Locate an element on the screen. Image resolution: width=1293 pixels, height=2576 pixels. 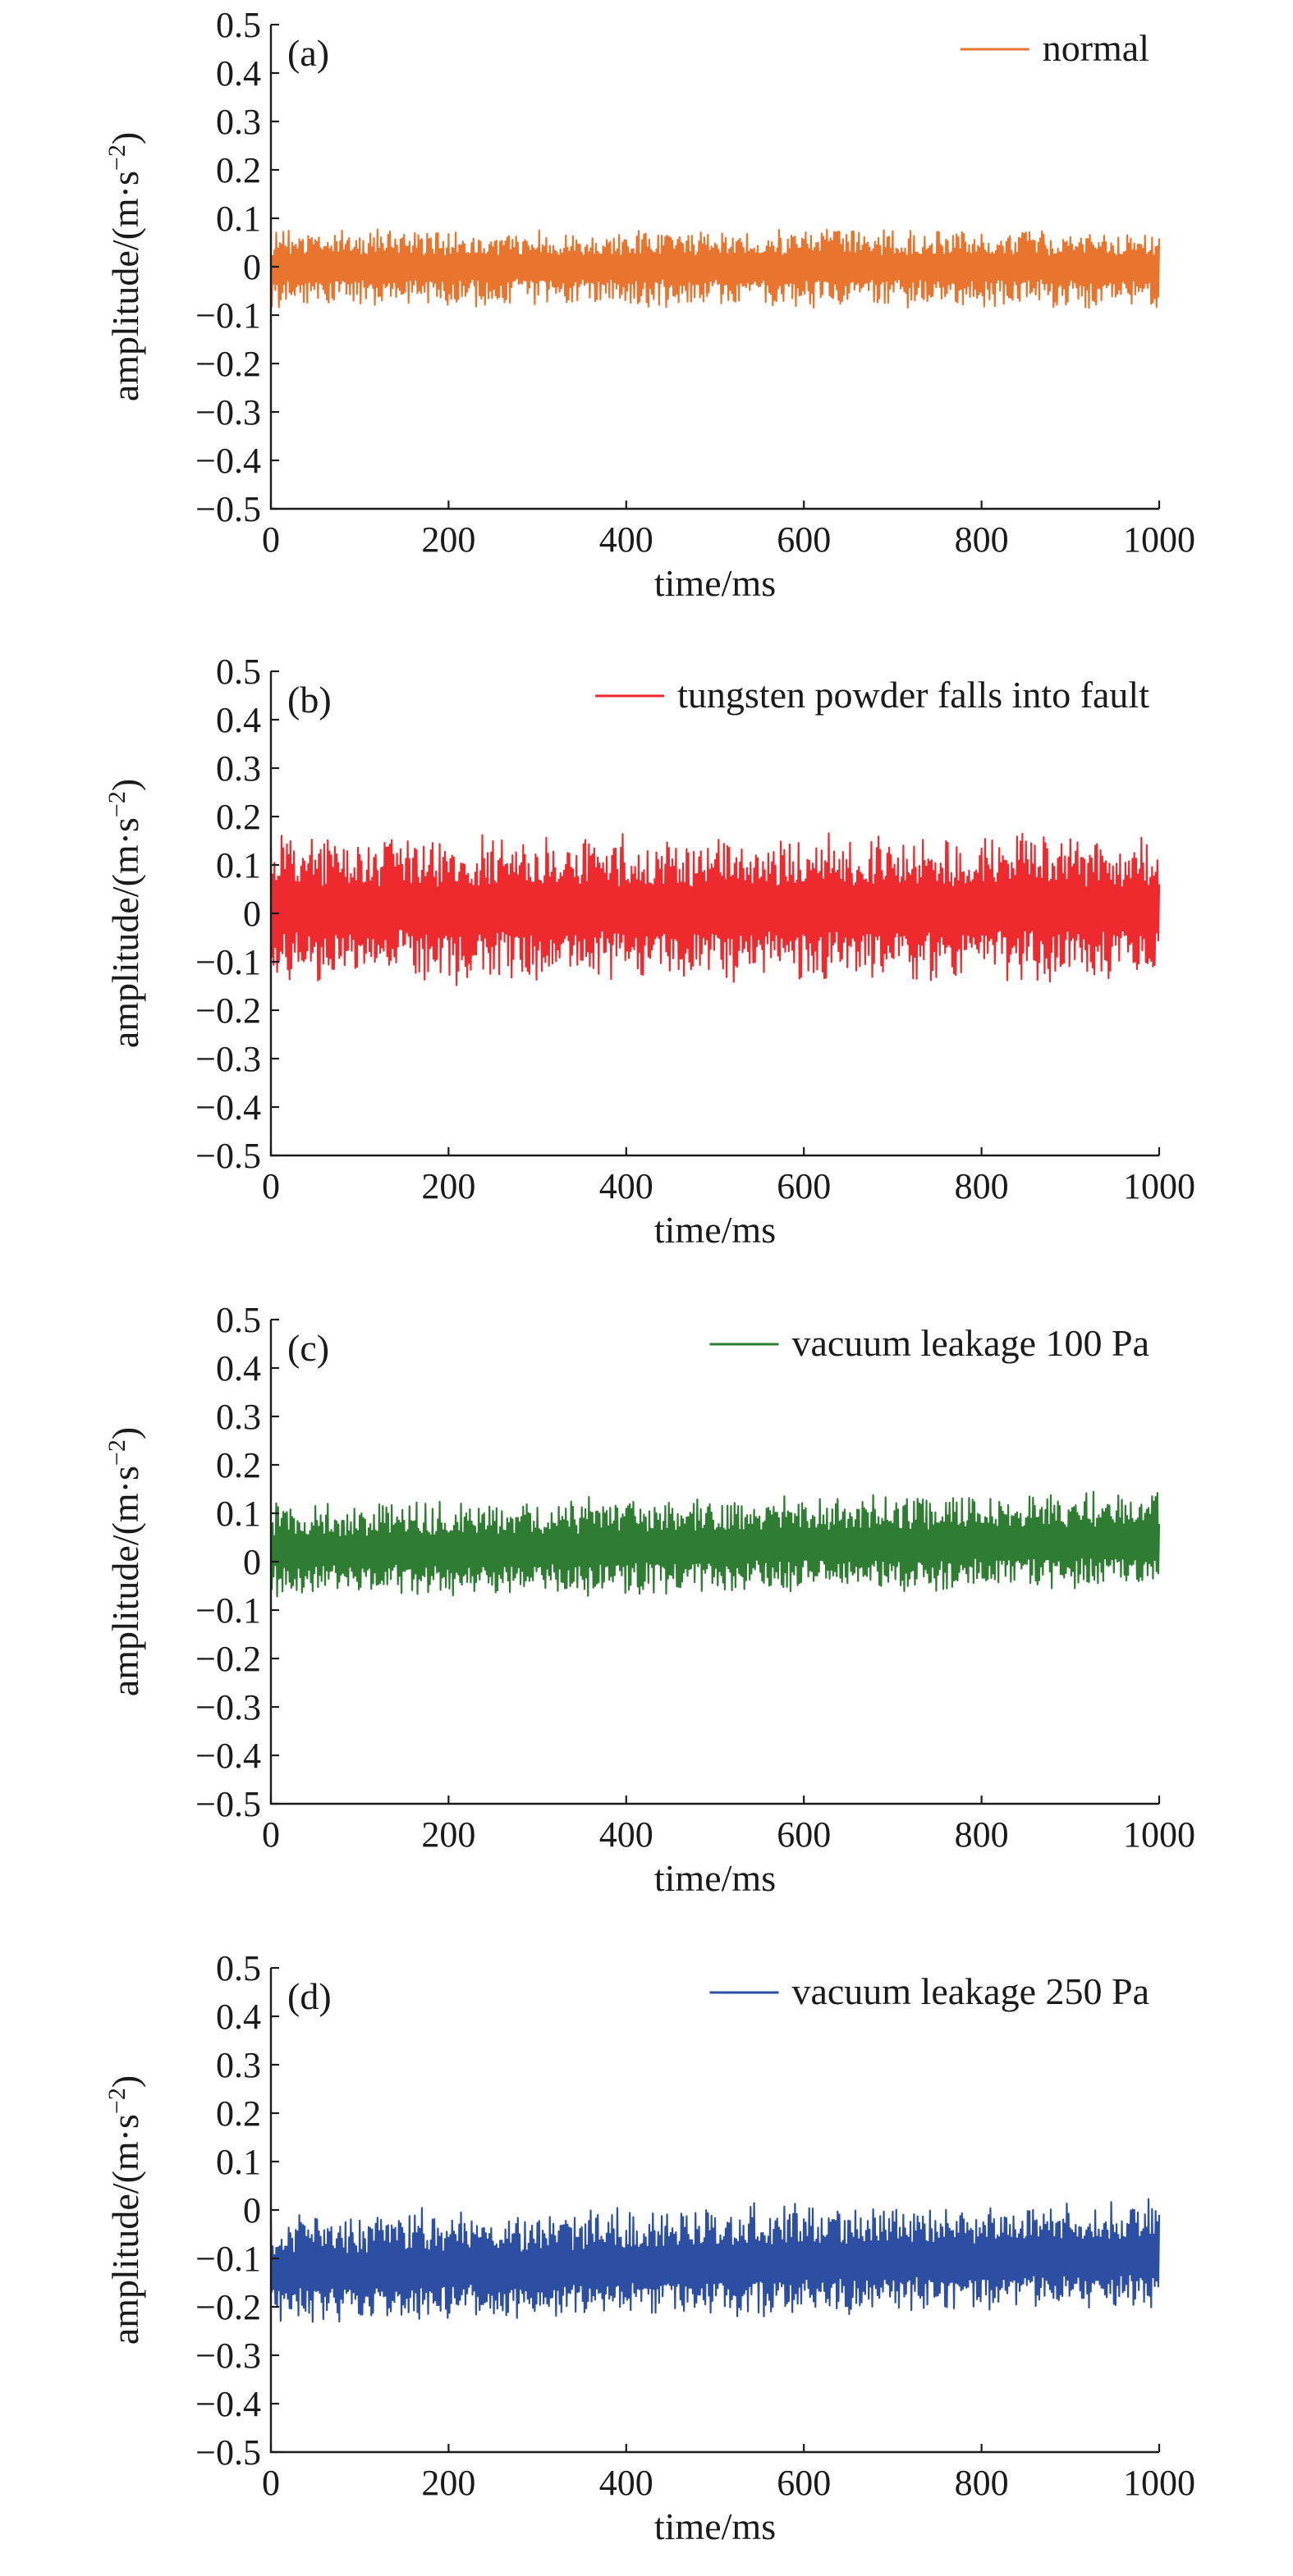
legend-label: normal is located at coordinates (1096, 48).